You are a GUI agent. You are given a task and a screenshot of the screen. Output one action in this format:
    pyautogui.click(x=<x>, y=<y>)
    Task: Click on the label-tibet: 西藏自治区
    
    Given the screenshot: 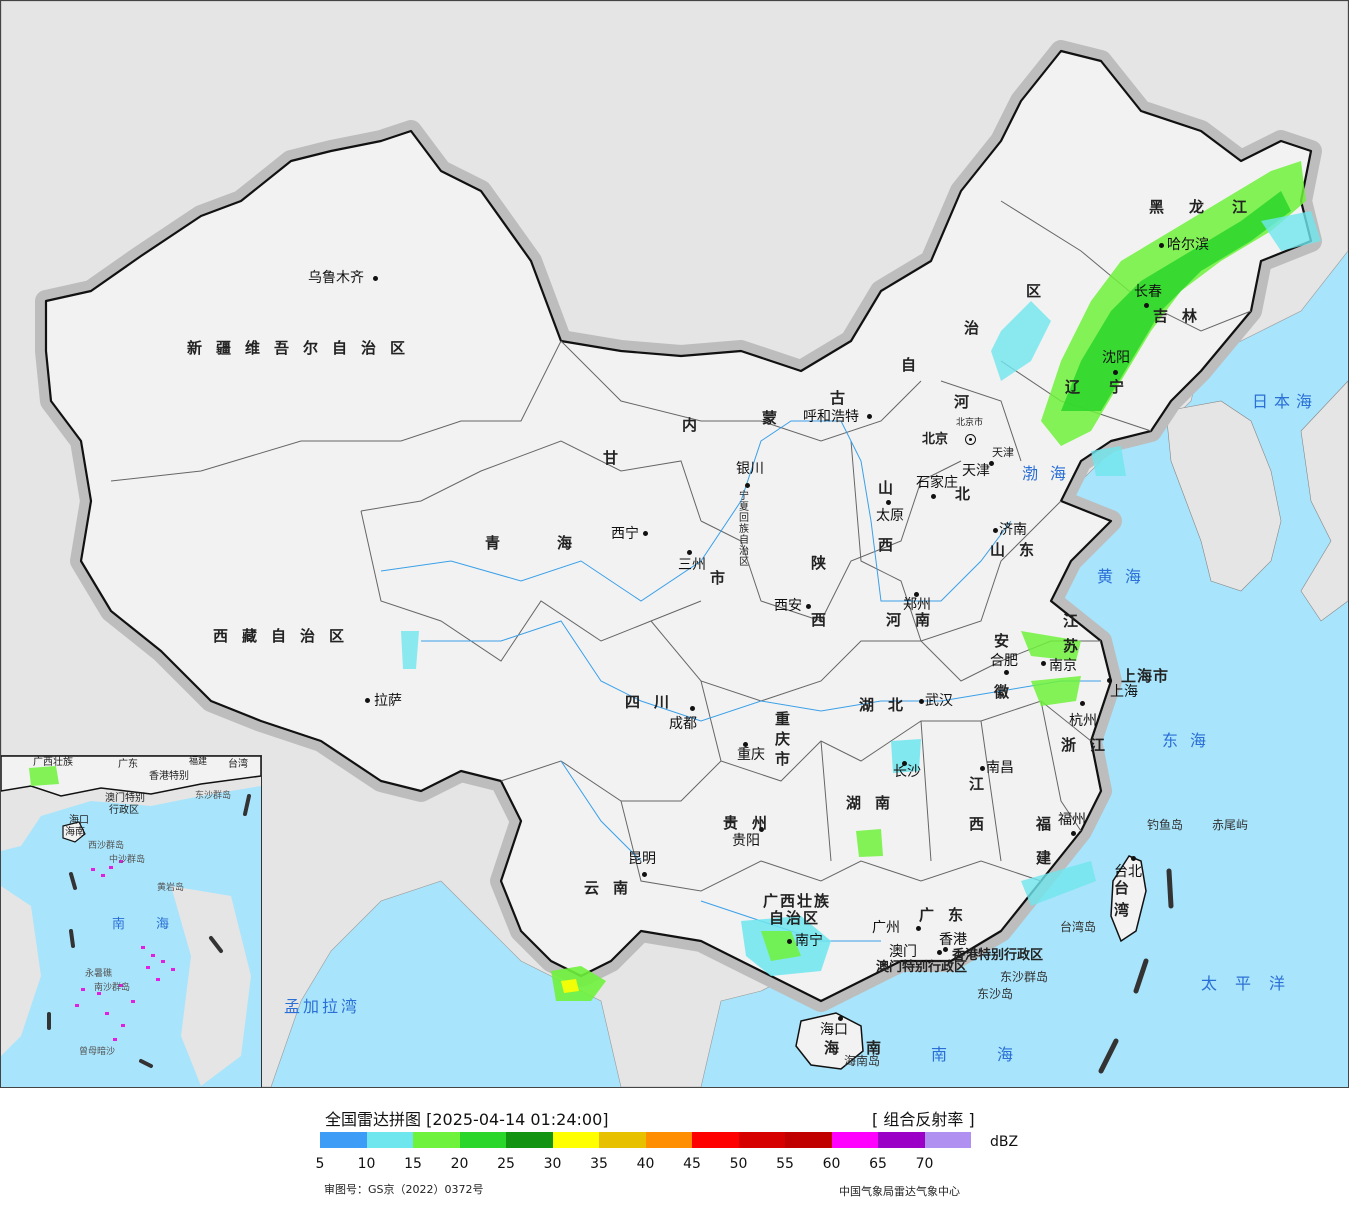 What is the action you would take?
    pyautogui.click(x=286, y=636)
    